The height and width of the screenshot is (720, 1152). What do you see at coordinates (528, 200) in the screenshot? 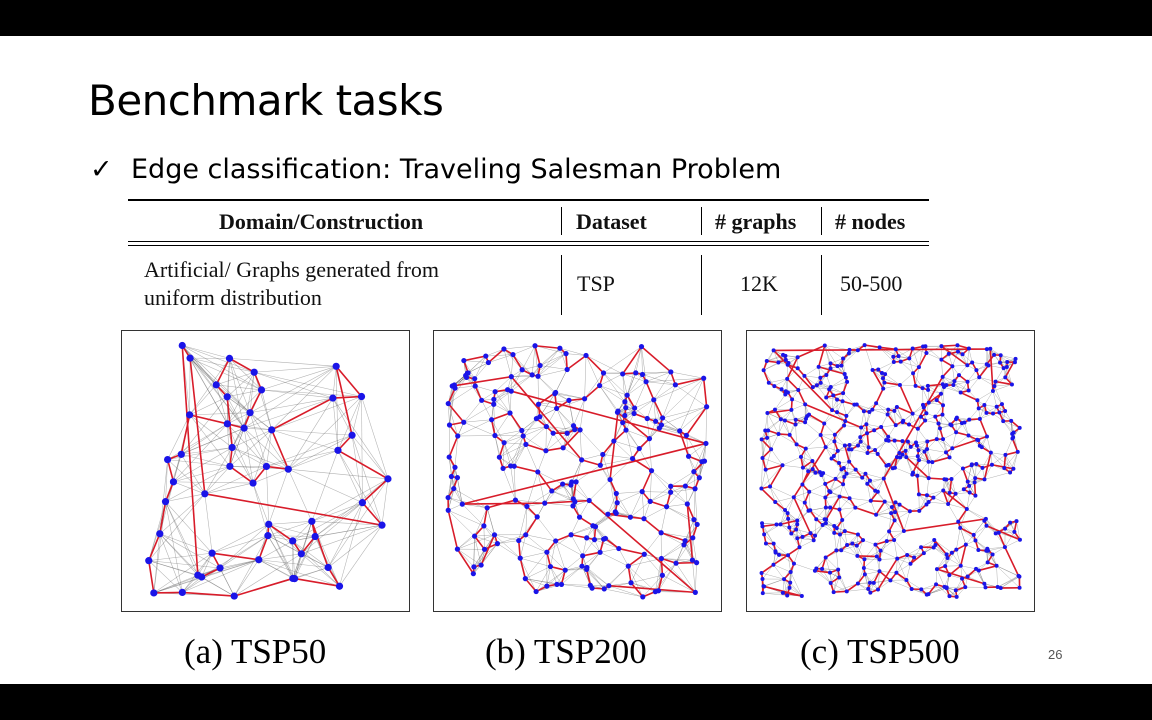
I see `table-top-rule` at bounding box center [528, 200].